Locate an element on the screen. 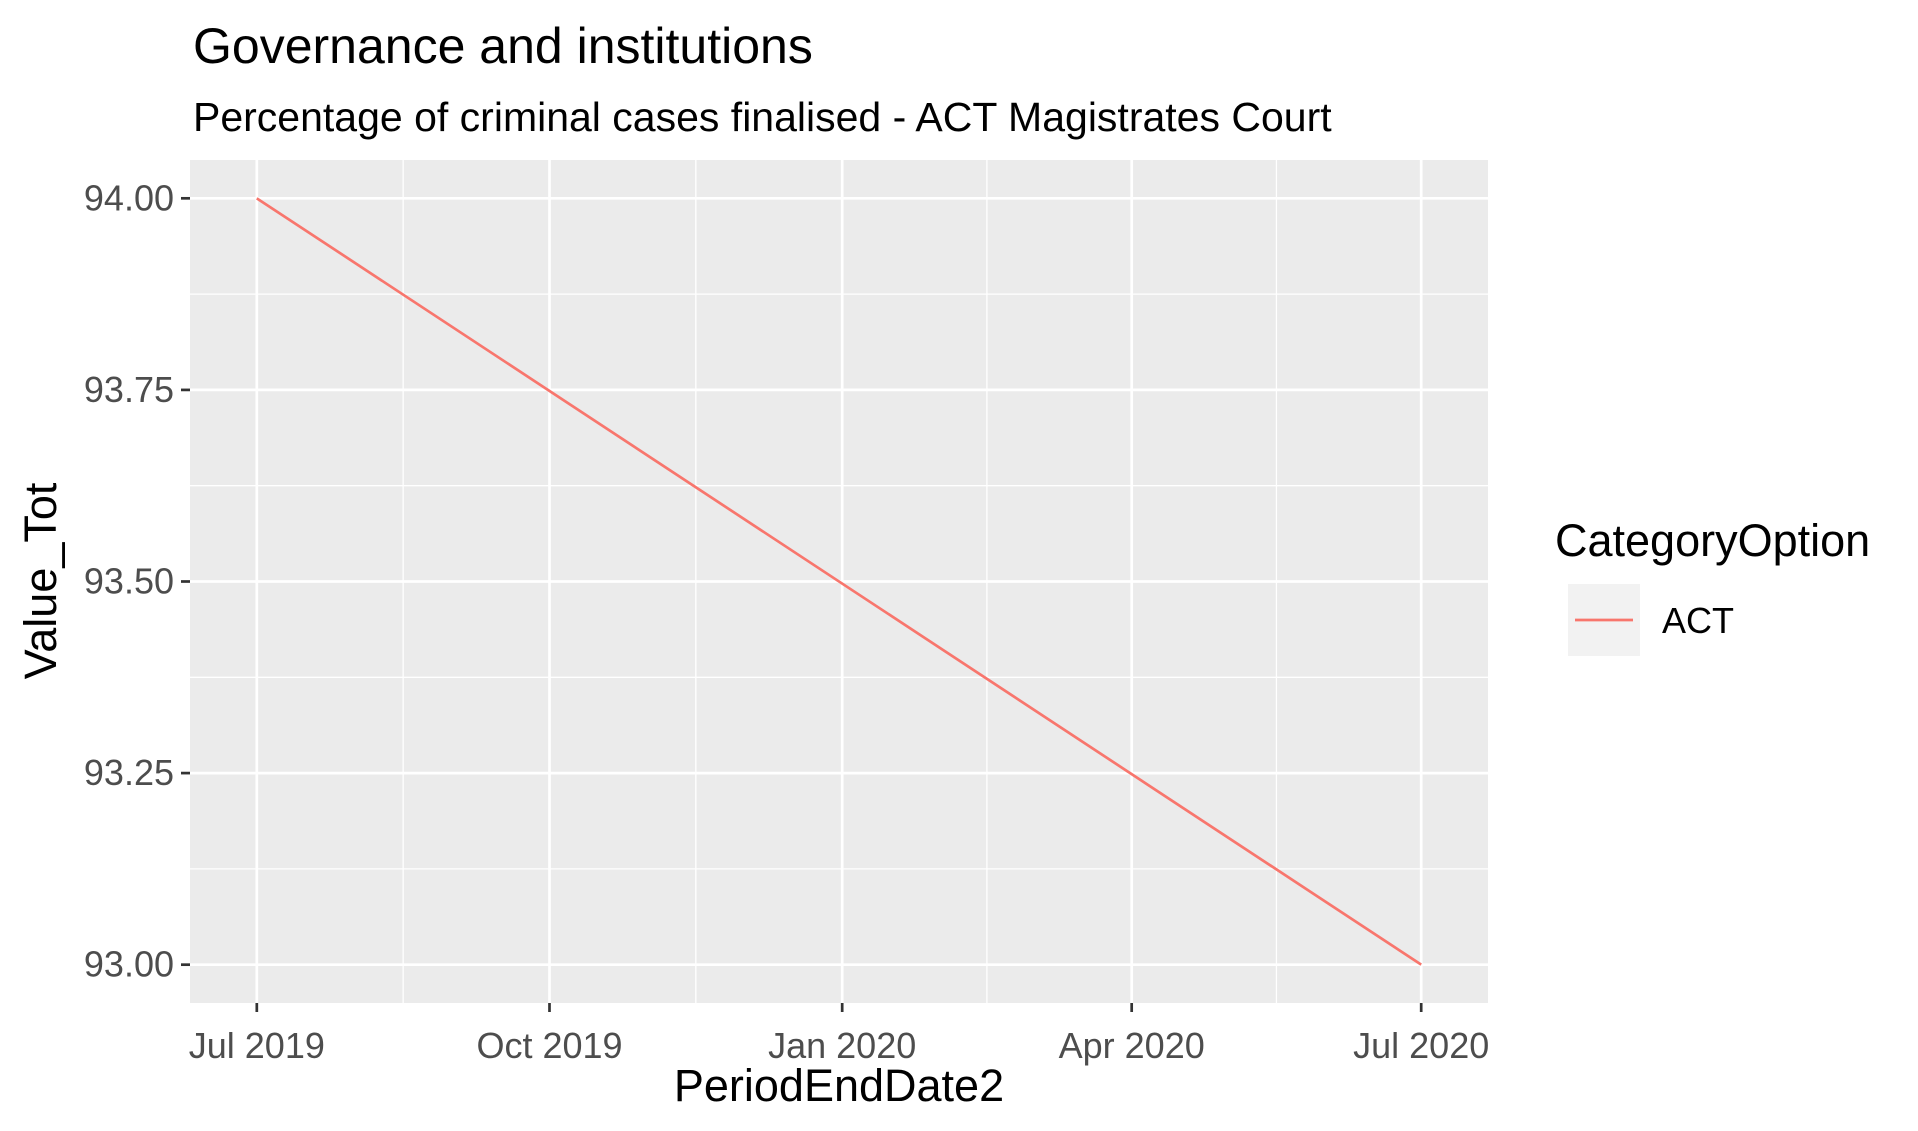 The height and width of the screenshot is (1131, 1918). y-tick-label: 93.50 is located at coordinates (129, 581).